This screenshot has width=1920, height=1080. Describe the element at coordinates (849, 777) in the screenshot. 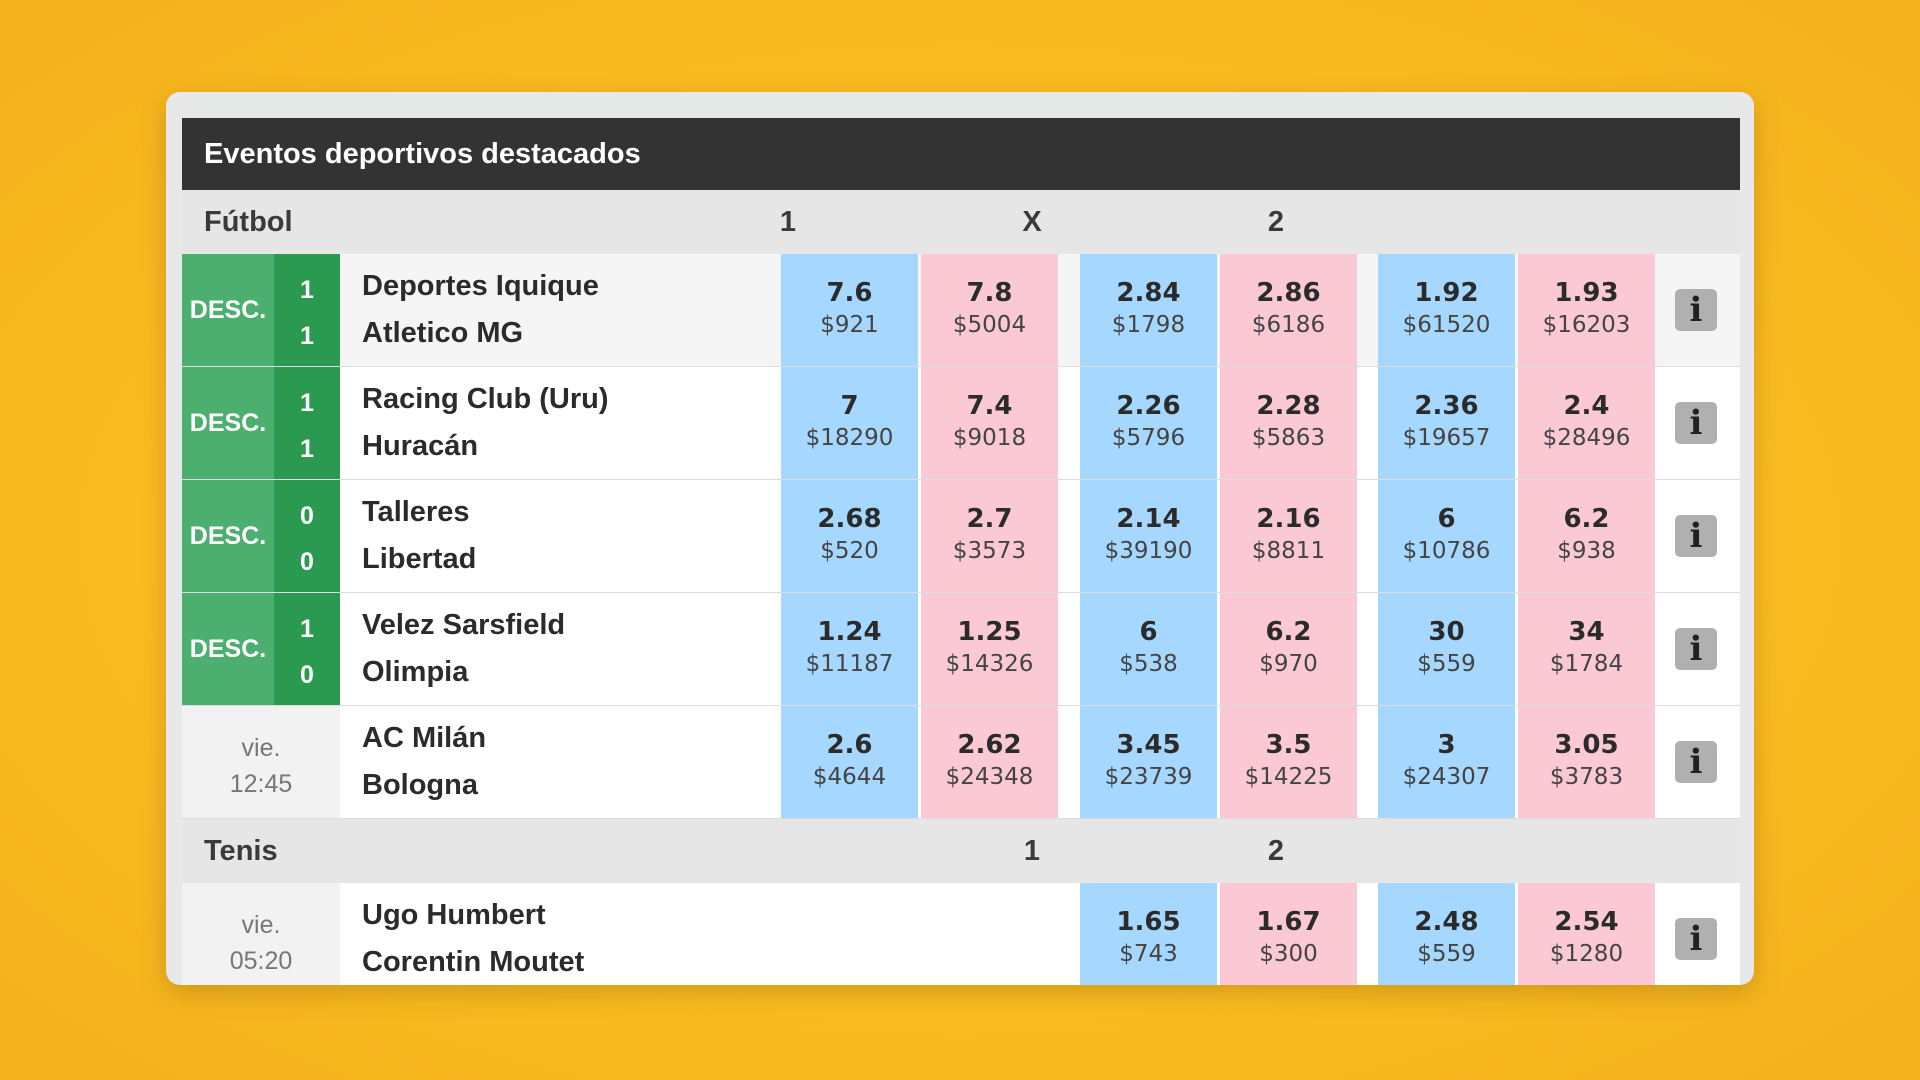

I see `odd-amount: $4644` at that location.